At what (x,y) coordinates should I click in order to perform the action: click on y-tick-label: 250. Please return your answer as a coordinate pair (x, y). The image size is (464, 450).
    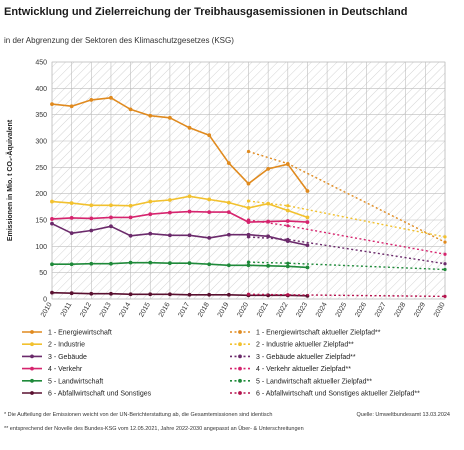
    Looking at the image, I should click on (41, 168).